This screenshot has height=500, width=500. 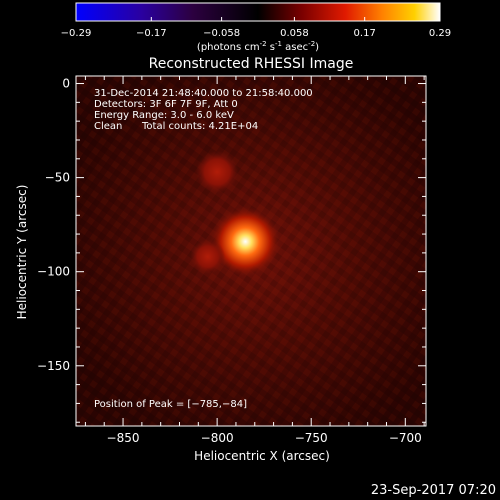 What do you see at coordinates (262, 456) in the screenshot?
I see `x-axis-label: Heliocentric X (arcsec)` at bounding box center [262, 456].